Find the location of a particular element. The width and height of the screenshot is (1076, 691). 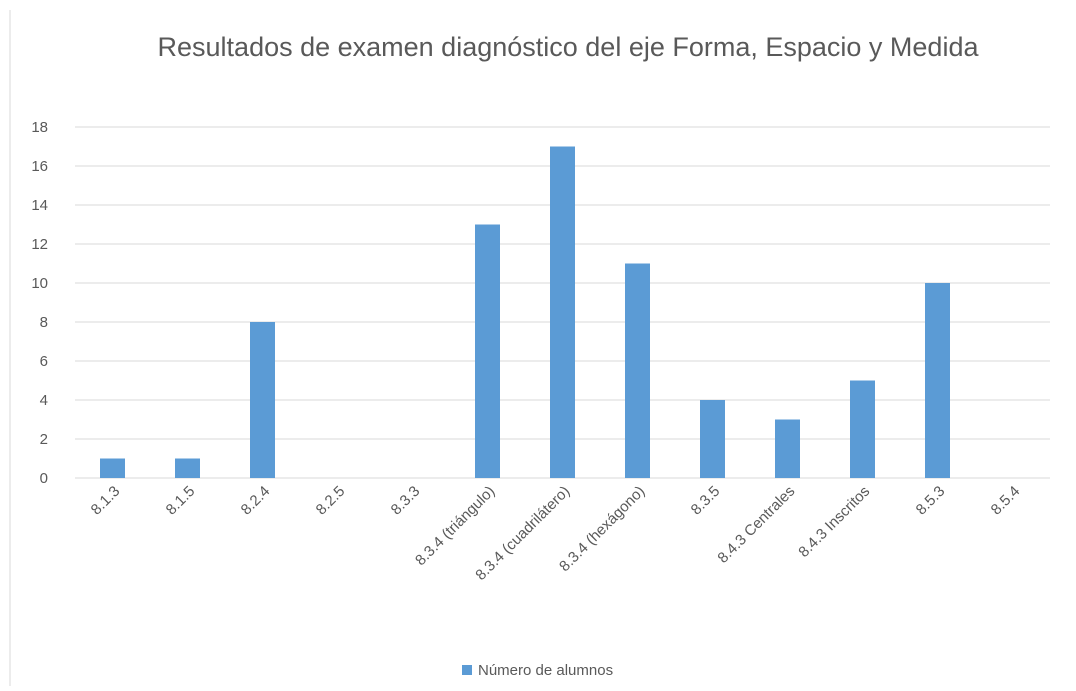

y-tick-label: 14 is located at coordinates (39, 205).